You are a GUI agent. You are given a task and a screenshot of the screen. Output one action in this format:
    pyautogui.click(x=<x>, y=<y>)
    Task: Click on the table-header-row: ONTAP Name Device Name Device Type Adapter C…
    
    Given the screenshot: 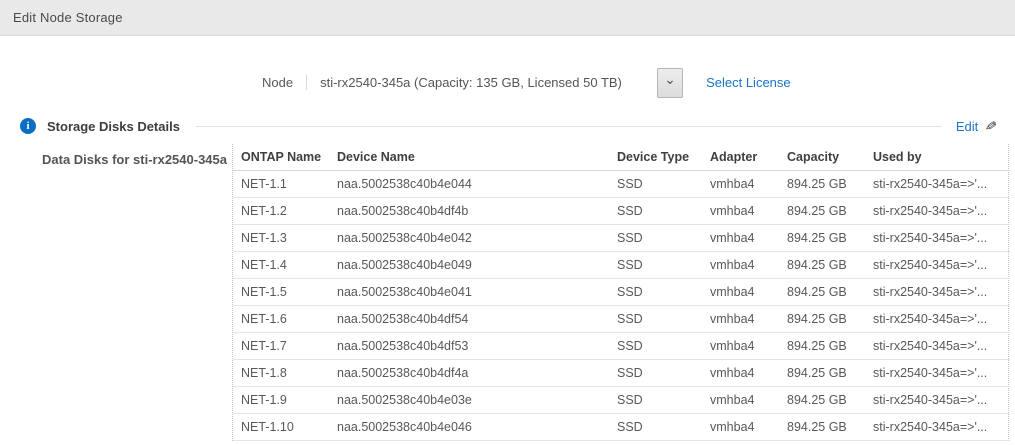 What is the action you would take?
    pyautogui.click(x=621, y=157)
    